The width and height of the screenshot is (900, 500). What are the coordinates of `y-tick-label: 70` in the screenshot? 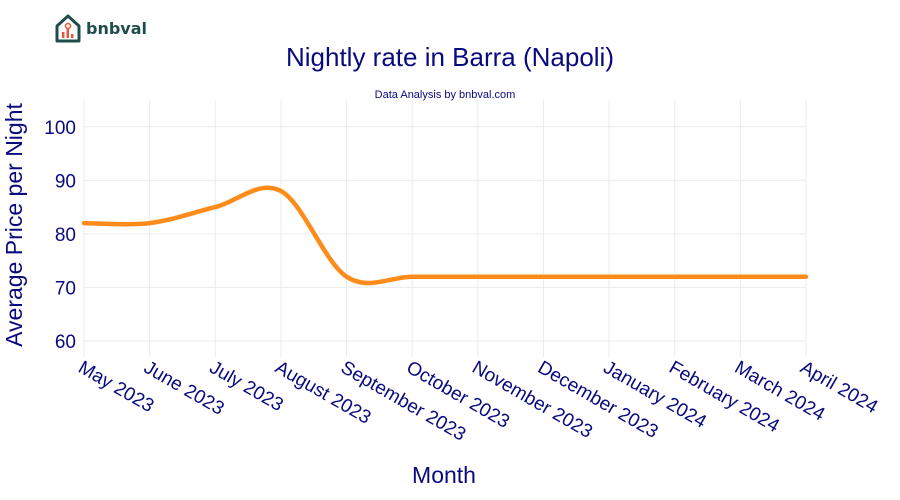 It's located at (65, 288).